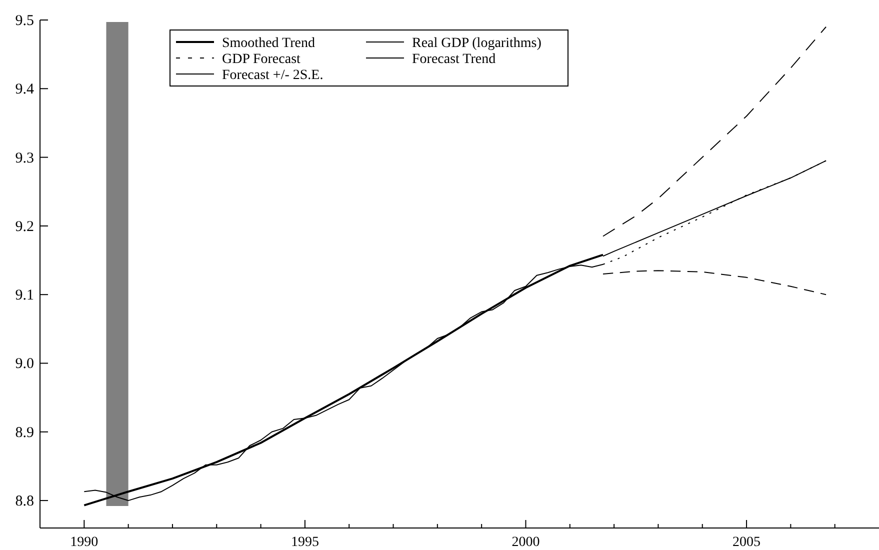 This screenshot has width=879, height=550. I want to click on y-tick-label: 8.9, so click(24, 432).